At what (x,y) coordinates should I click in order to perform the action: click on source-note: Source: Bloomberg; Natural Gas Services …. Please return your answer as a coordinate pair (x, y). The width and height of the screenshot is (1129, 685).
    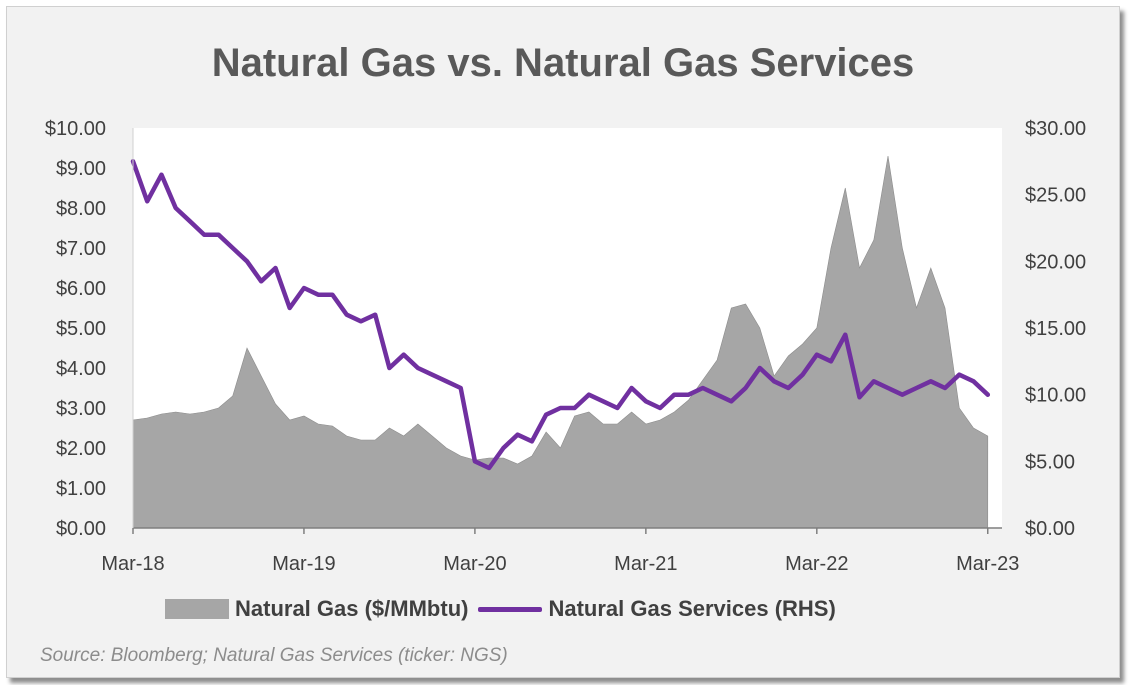
    Looking at the image, I should click on (274, 655).